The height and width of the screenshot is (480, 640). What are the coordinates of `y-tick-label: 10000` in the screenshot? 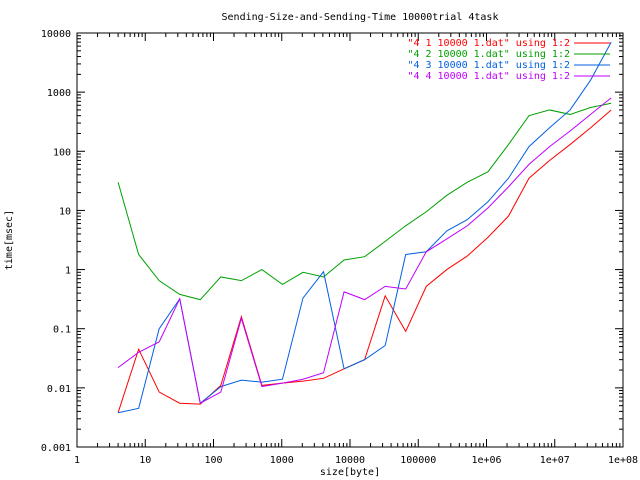 It's located at (56, 34).